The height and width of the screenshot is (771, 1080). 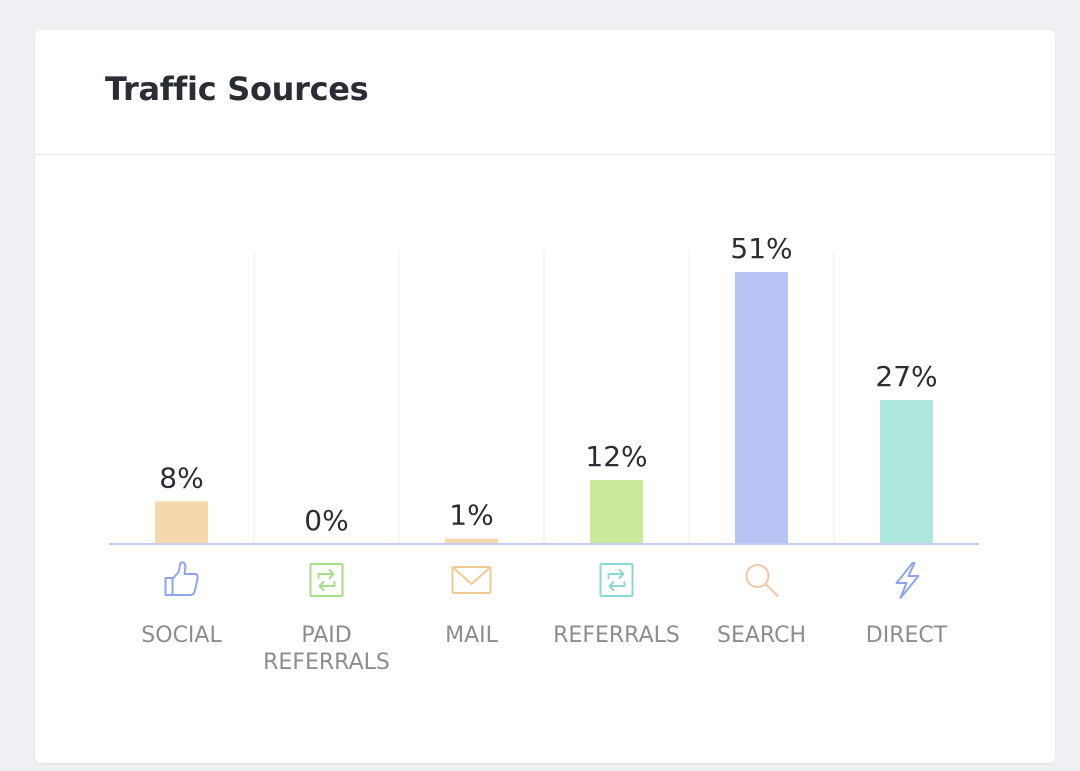 What do you see at coordinates (906, 472) in the screenshot?
I see `bar-direct` at bounding box center [906, 472].